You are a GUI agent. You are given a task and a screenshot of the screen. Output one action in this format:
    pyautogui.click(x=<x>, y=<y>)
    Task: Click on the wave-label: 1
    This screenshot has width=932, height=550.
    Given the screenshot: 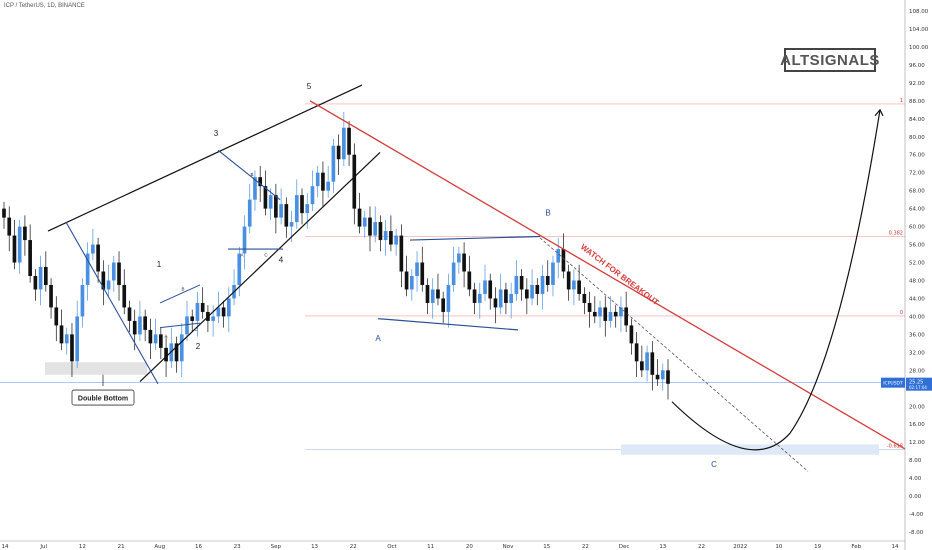 What is the action you would take?
    pyautogui.click(x=159, y=264)
    